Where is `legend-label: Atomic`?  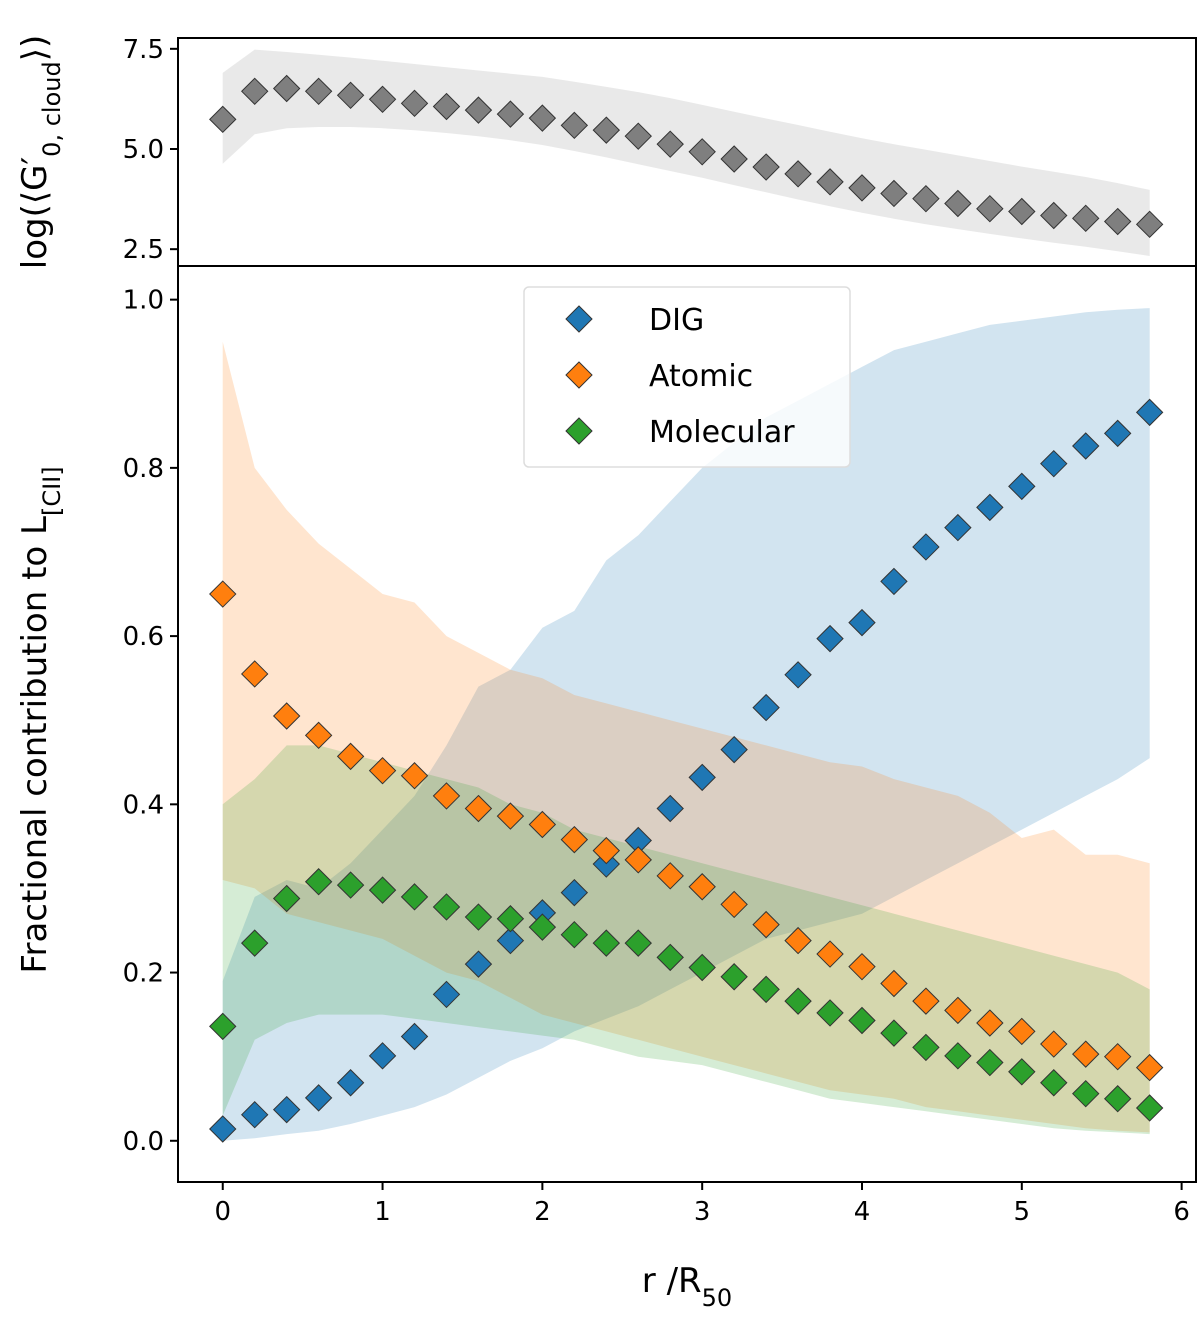 legend-label: Atomic is located at coordinates (701, 376).